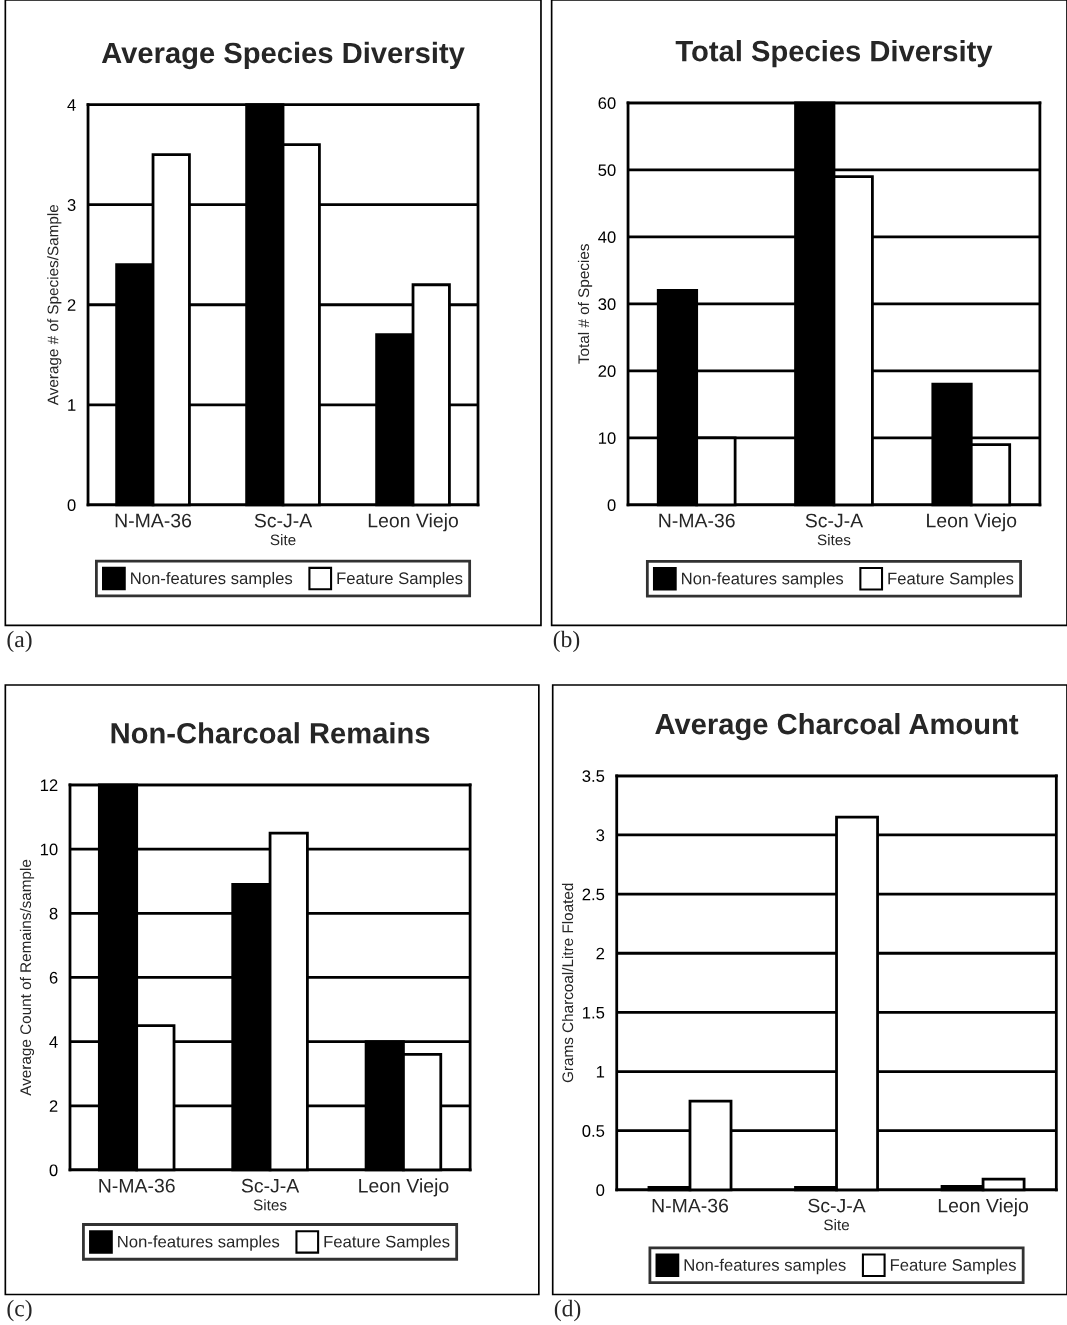 This screenshot has height=1325, width=1067. I want to click on y-tick-label: 30, so click(607, 304).